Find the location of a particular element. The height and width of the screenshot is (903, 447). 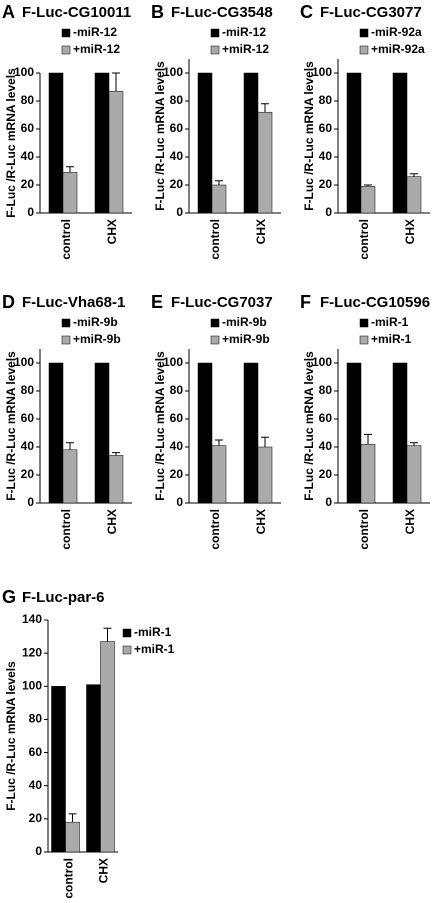

legend-label: -miR-12 is located at coordinates (244, 32).